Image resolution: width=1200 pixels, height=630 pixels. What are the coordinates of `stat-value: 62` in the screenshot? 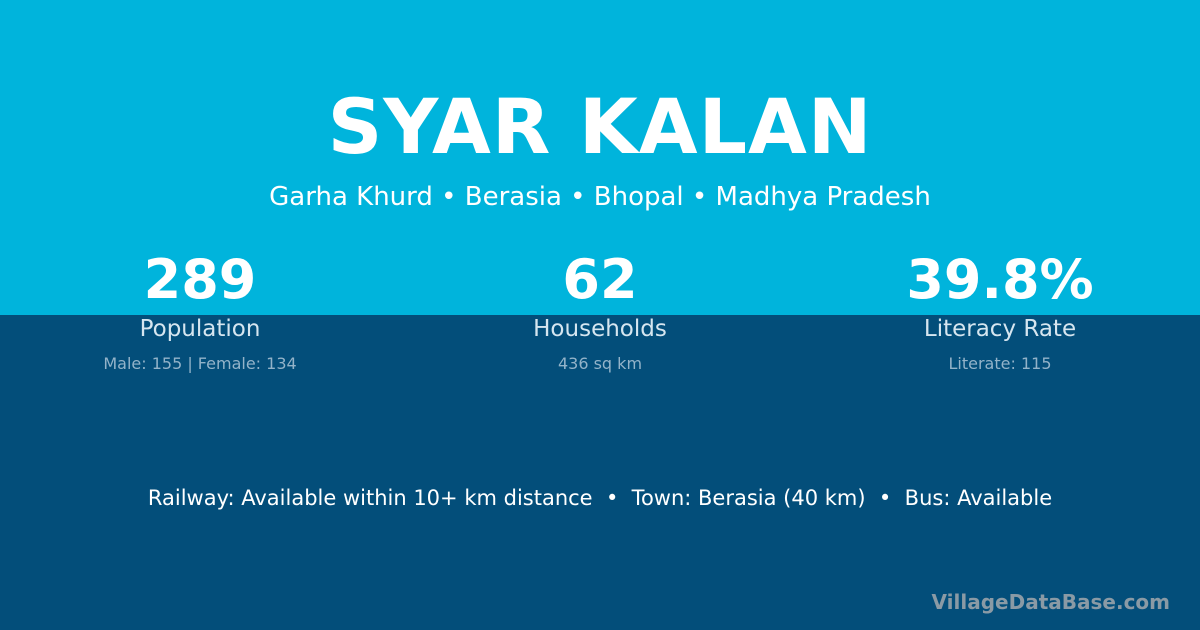 It's located at (600, 279).